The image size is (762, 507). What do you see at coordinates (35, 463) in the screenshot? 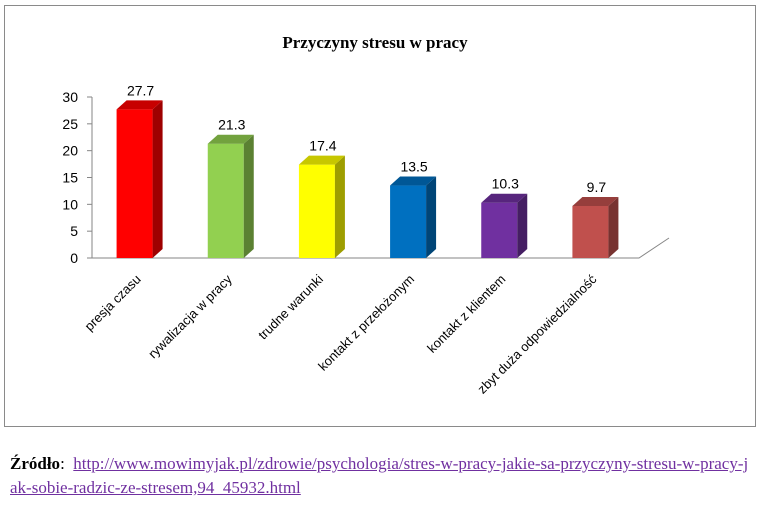
I see `source-label: Źródło` at bounding box center [35, 463].